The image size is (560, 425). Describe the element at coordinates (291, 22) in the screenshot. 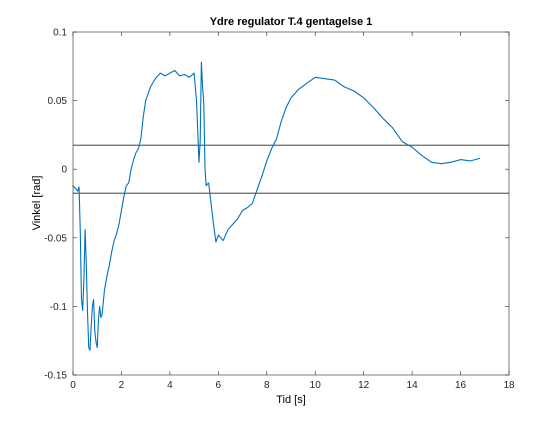

I see `chart-title: Ydre regulator T.4 gentagelse 1` at that location.